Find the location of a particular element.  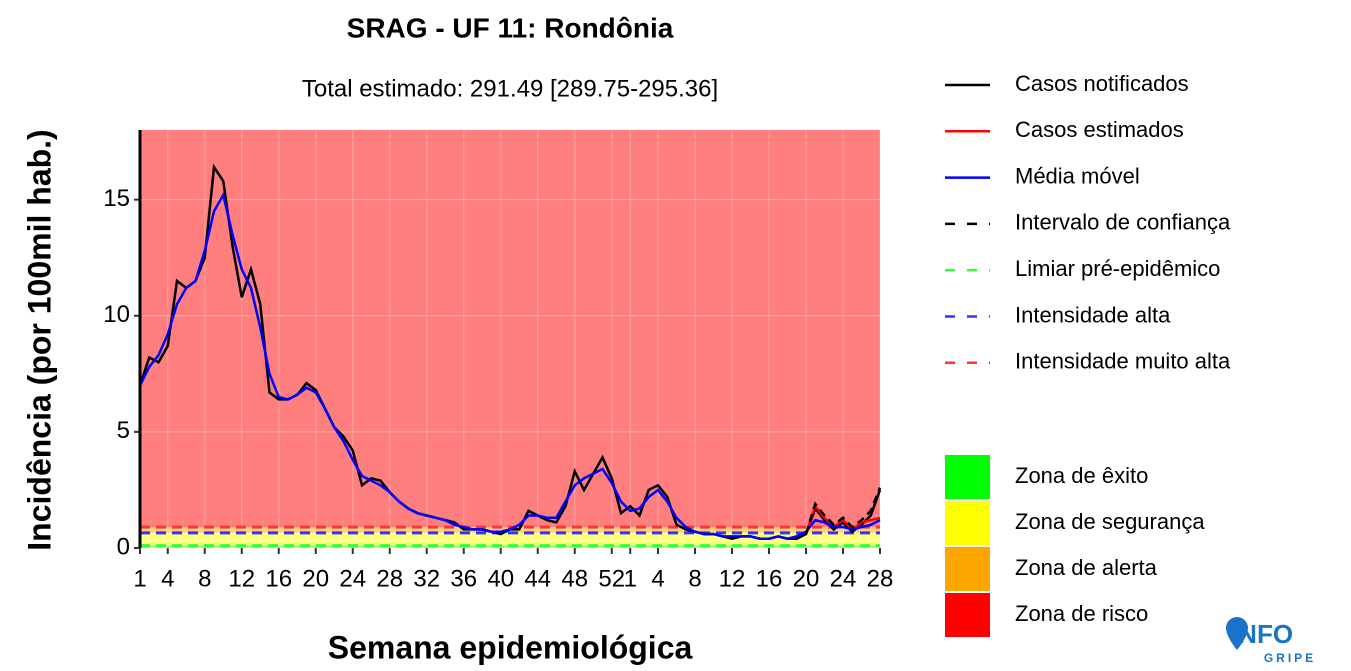

legend-label: Casos estimados is located at coordinates (1099, 129).